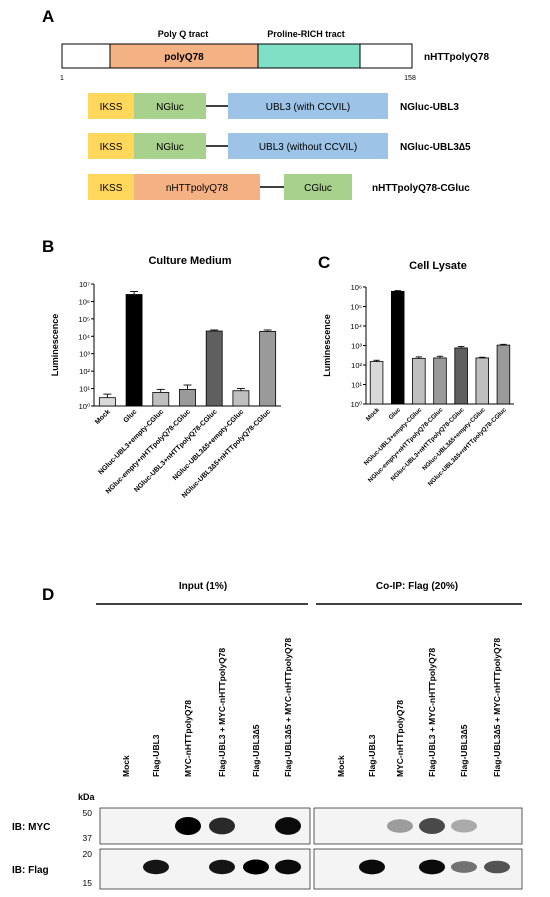 Image resolution: width=550 pixels, height=897 pixels. I want to click on cgluc-label: CGluc, so click(318, 188).